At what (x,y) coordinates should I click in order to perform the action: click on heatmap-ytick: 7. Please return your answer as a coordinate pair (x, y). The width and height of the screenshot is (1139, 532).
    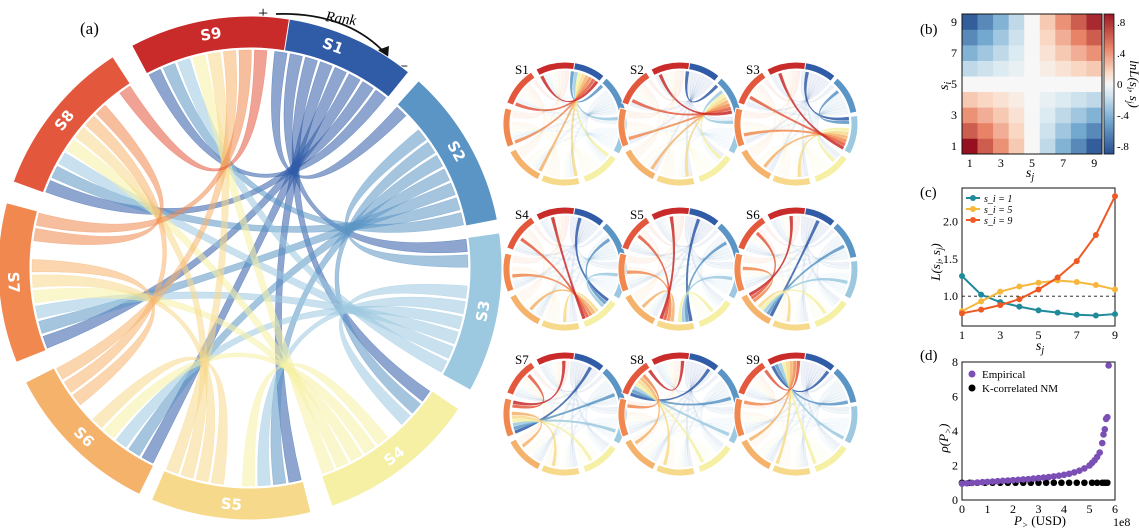
    Looking at the image, I should click on (954, 53).